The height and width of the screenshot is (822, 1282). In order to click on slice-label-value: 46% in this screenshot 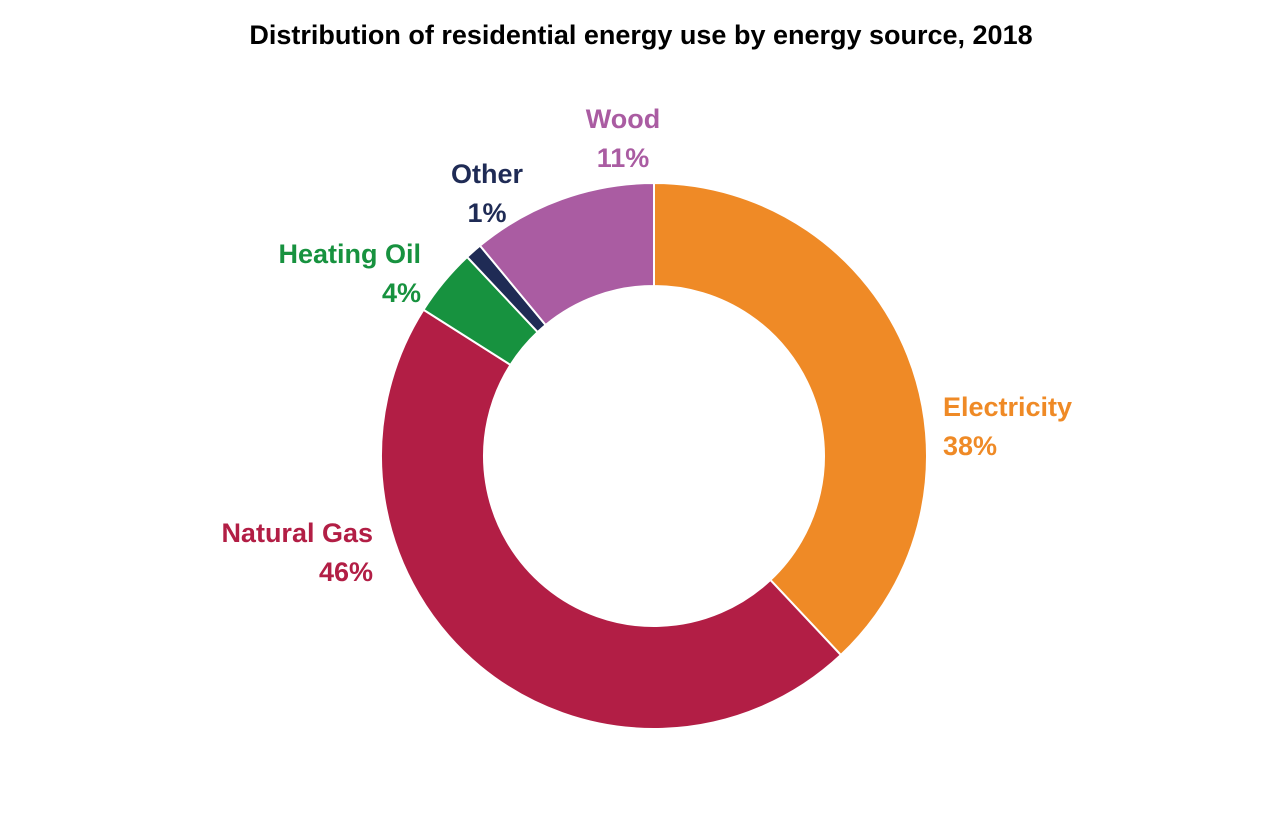, I will do `click(346, 572)`.